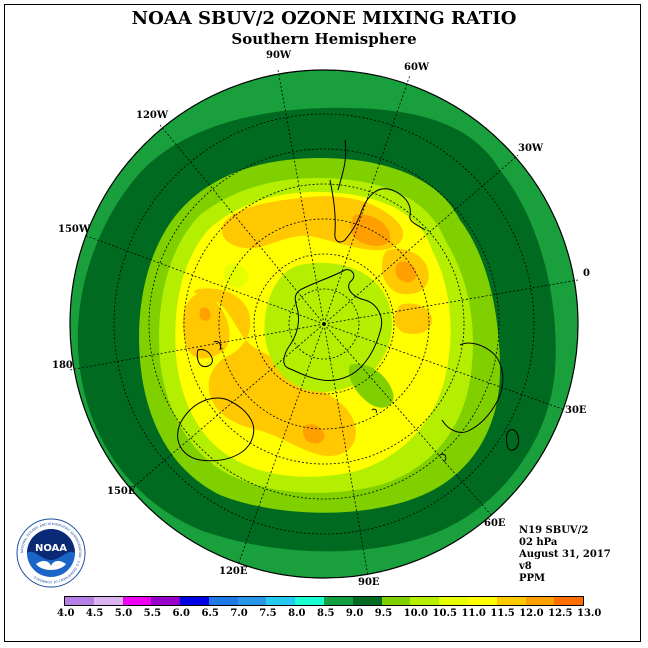 The width and height of the screenshot is (648, 648). I want to click on colorbar-tick-label: 10.0, so click(416, 613).